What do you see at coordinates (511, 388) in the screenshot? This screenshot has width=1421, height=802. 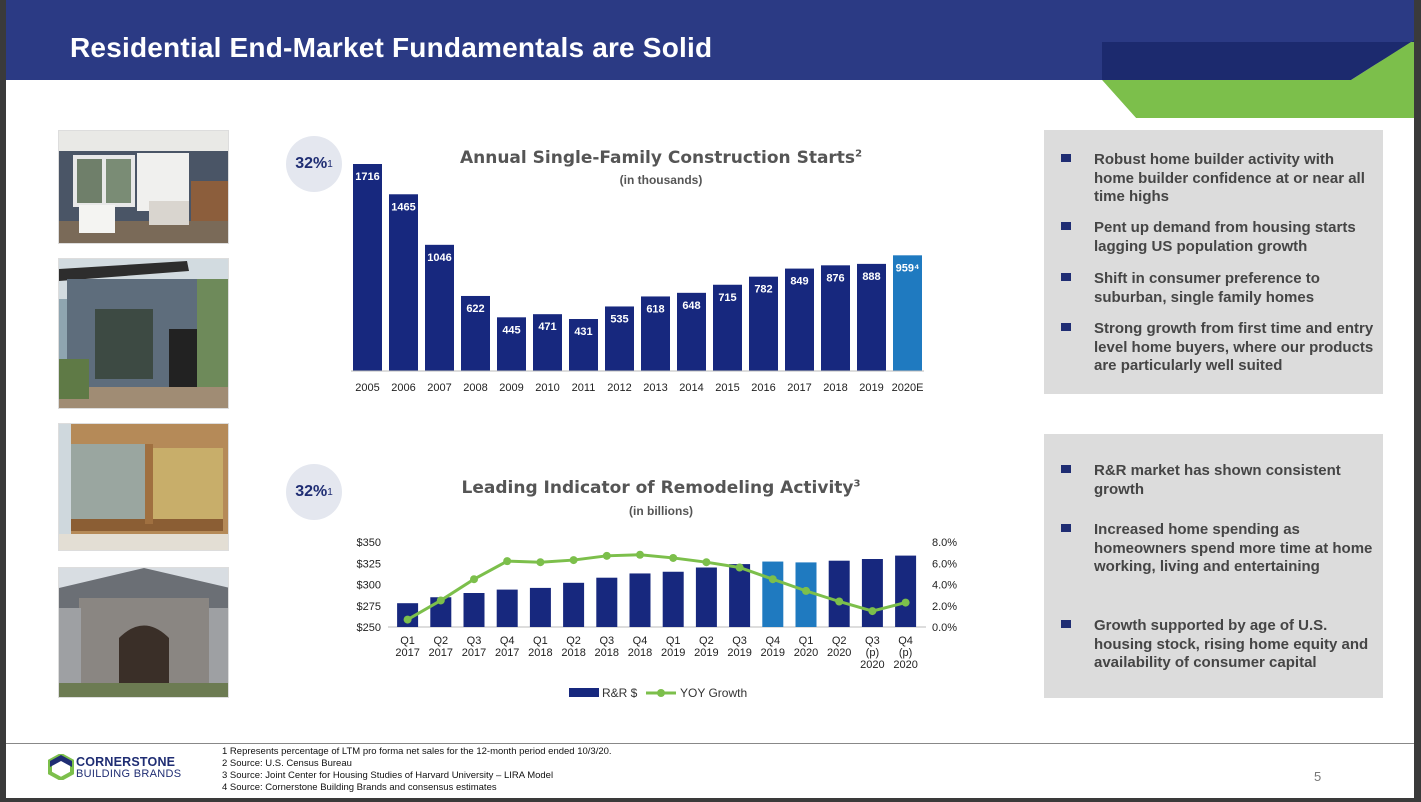 I see `x-tick-2009: 2009` at bounding box center [511, 388].